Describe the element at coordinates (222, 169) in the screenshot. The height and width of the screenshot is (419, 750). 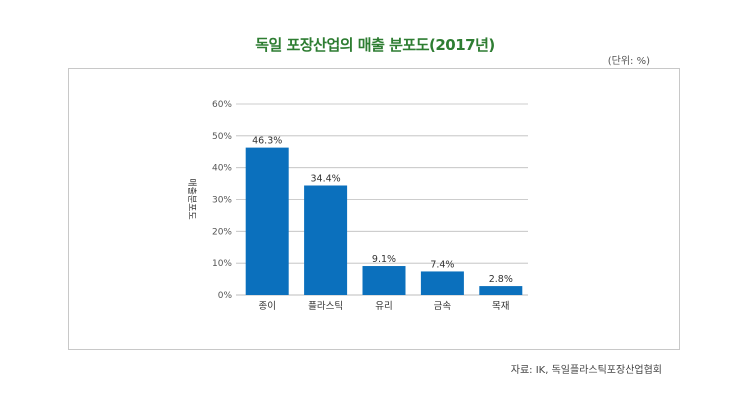
I see `y-tick-label: 40%` at that location.